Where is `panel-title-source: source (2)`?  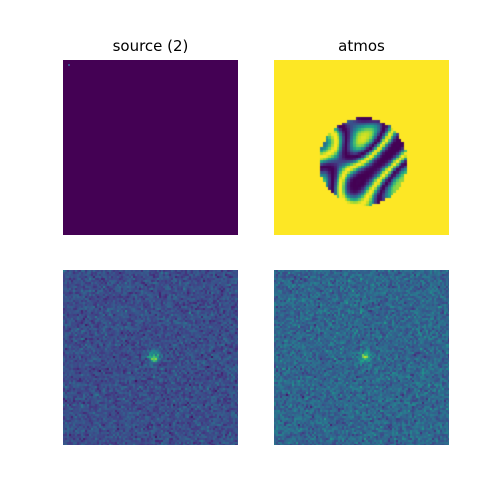
panel-title-source: source (2) is located at coordinates (150, 46).